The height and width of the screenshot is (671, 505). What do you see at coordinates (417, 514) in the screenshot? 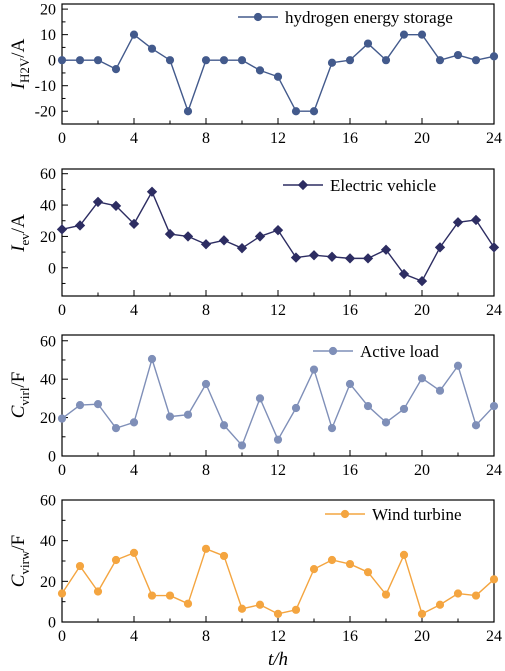
I see `legend-label: Wind turbine` at bounding box center [417, 514].